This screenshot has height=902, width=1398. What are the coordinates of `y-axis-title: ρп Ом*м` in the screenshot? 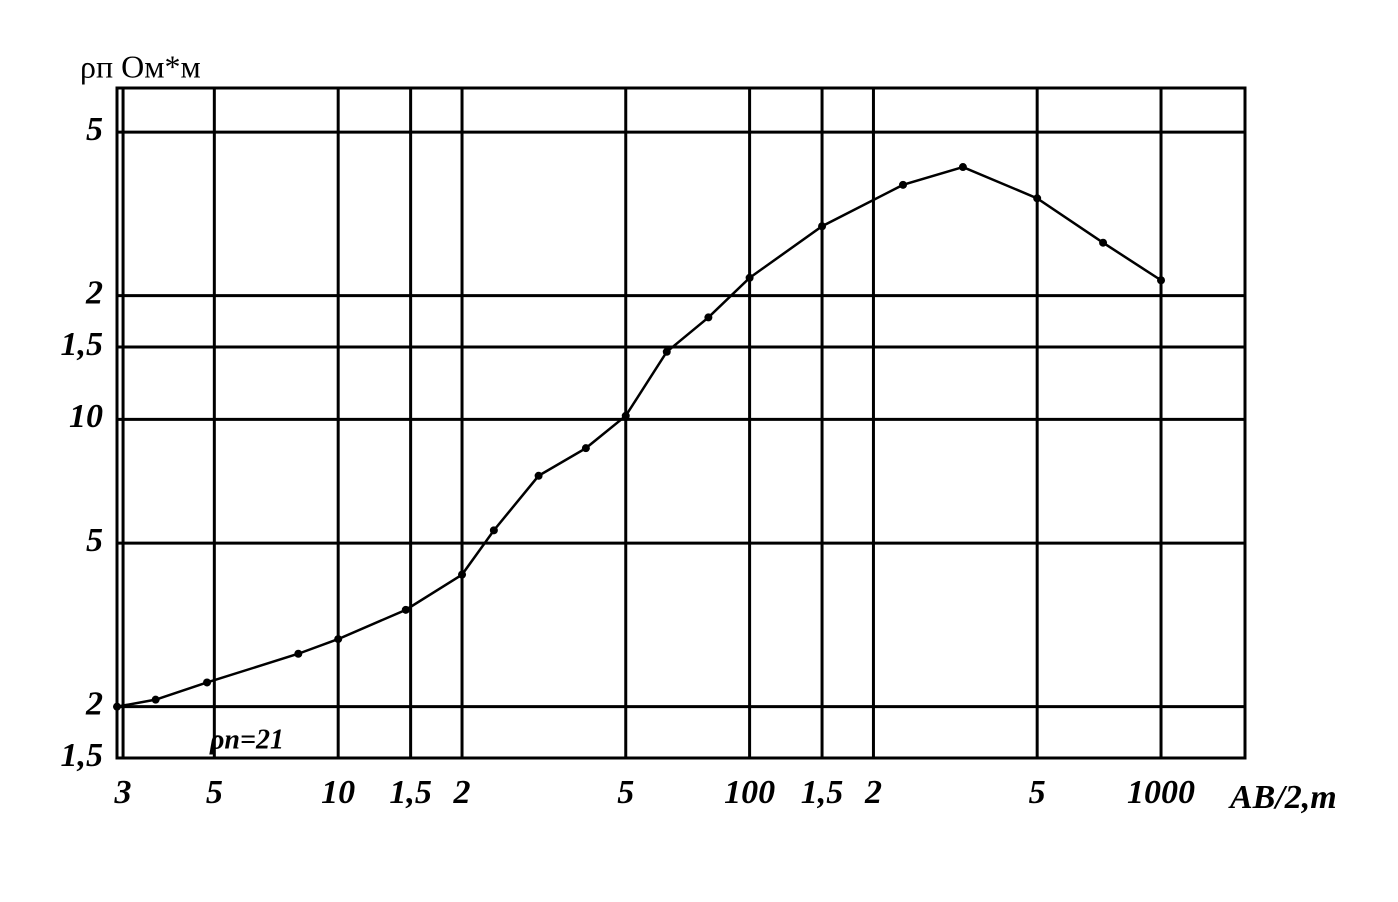 It's located at (140, 66).